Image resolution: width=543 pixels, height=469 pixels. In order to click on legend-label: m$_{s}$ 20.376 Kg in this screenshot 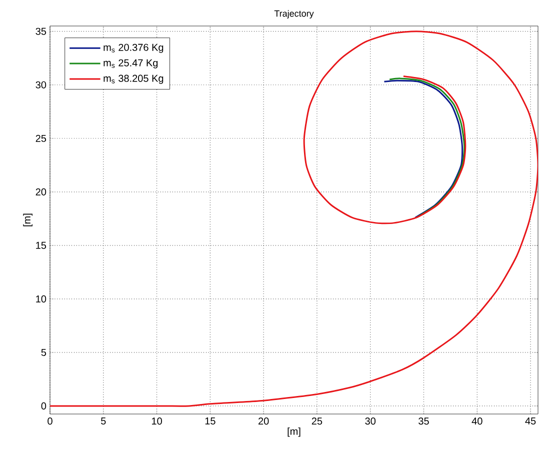, I will do `click(134, 48)`.